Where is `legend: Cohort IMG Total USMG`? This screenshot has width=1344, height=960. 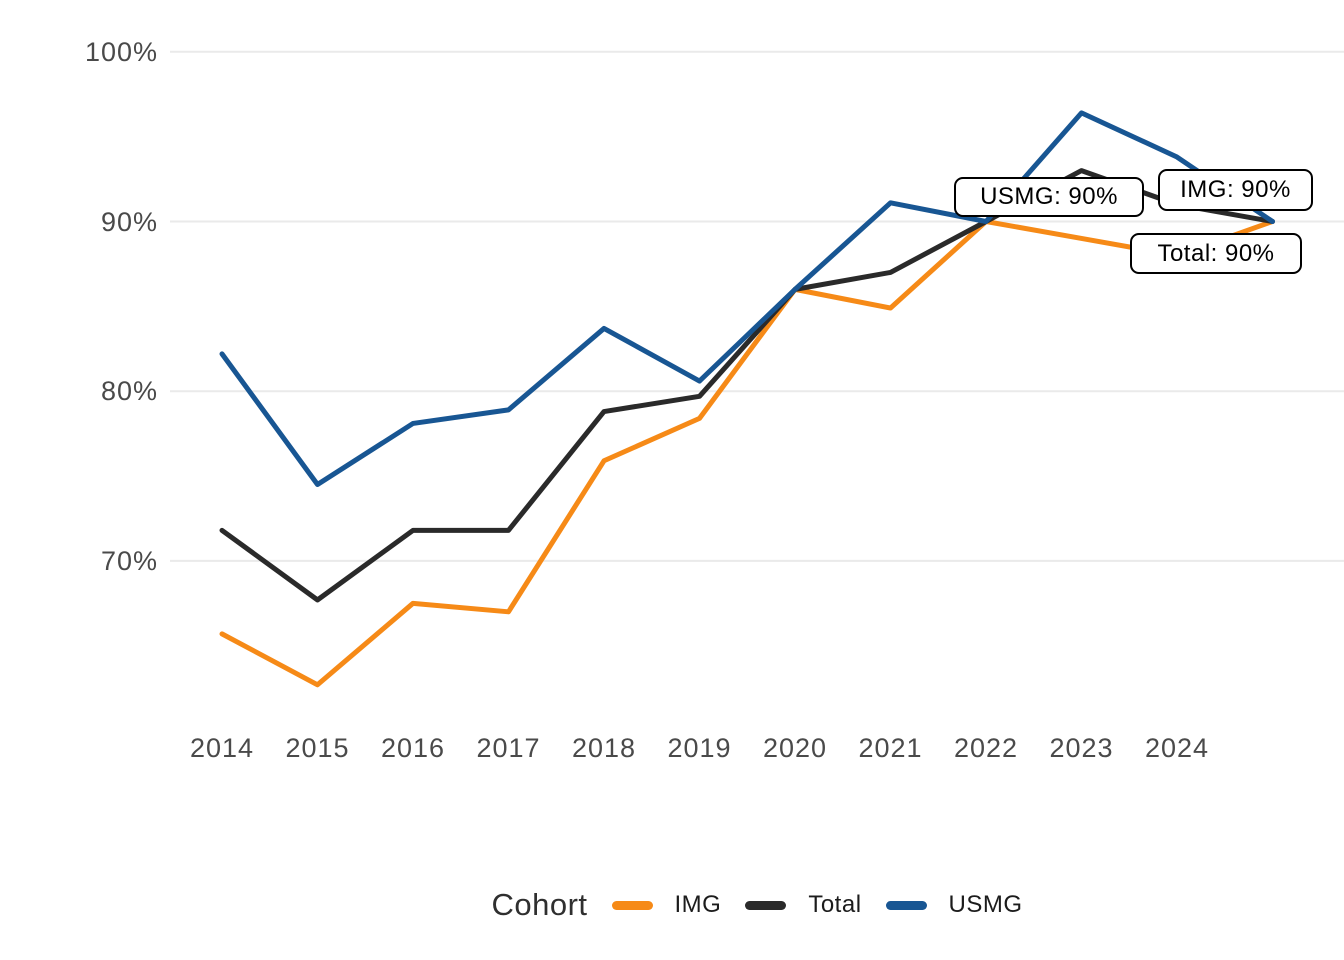
legend: Cohort IMG Total USMG is located at coordinates (757, 905).